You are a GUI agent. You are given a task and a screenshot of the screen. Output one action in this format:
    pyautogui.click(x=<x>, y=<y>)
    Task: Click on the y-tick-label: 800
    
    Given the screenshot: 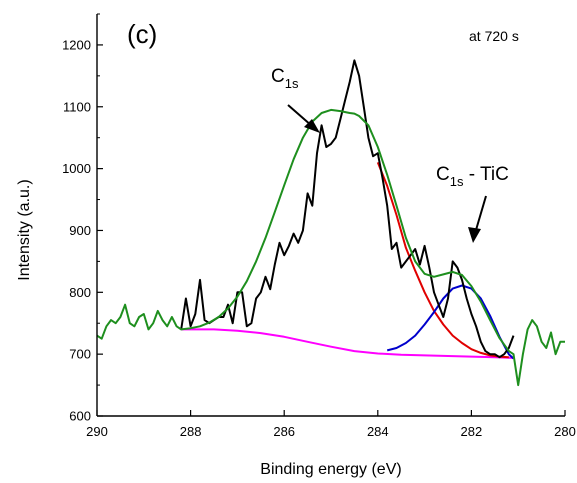 What is the action you would take?
    pyautogui.click(x=80, y=292)
    